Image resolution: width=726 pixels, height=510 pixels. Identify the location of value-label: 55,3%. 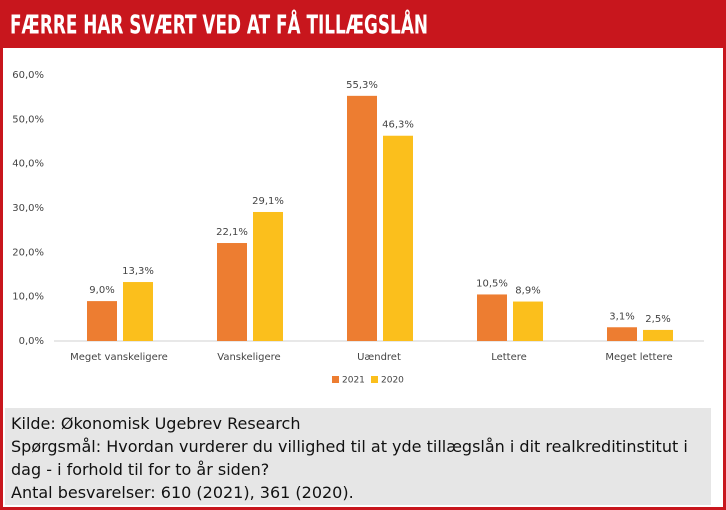
(362, 85).